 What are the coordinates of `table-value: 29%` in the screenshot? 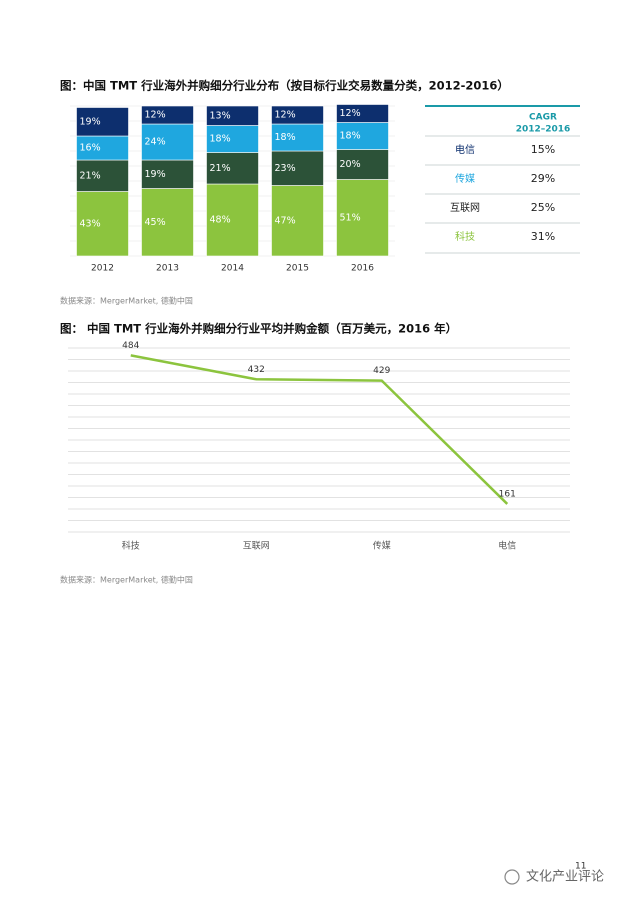 It's located at (543, 178).